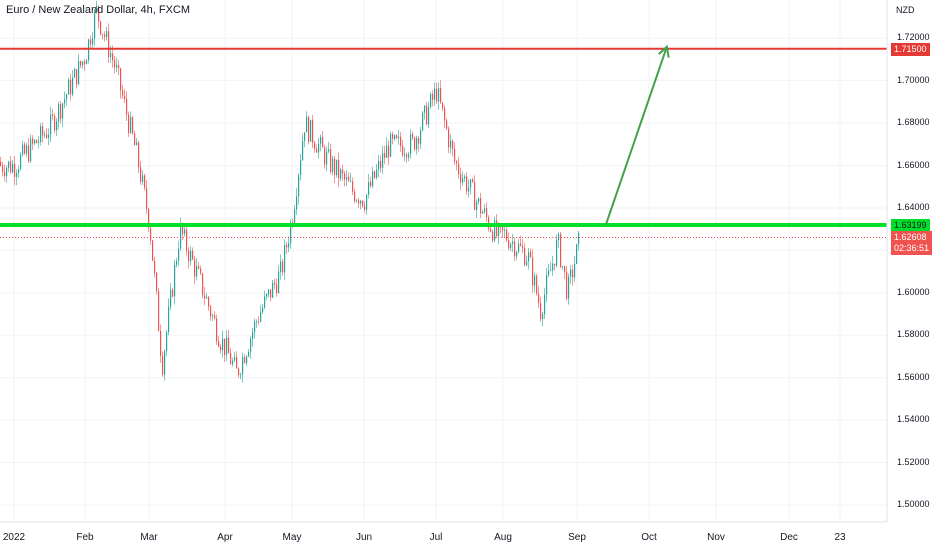 Image resolution: width=932 pixels, height=550 pixels. I want to click on projection-arrow, so click(636, 136).